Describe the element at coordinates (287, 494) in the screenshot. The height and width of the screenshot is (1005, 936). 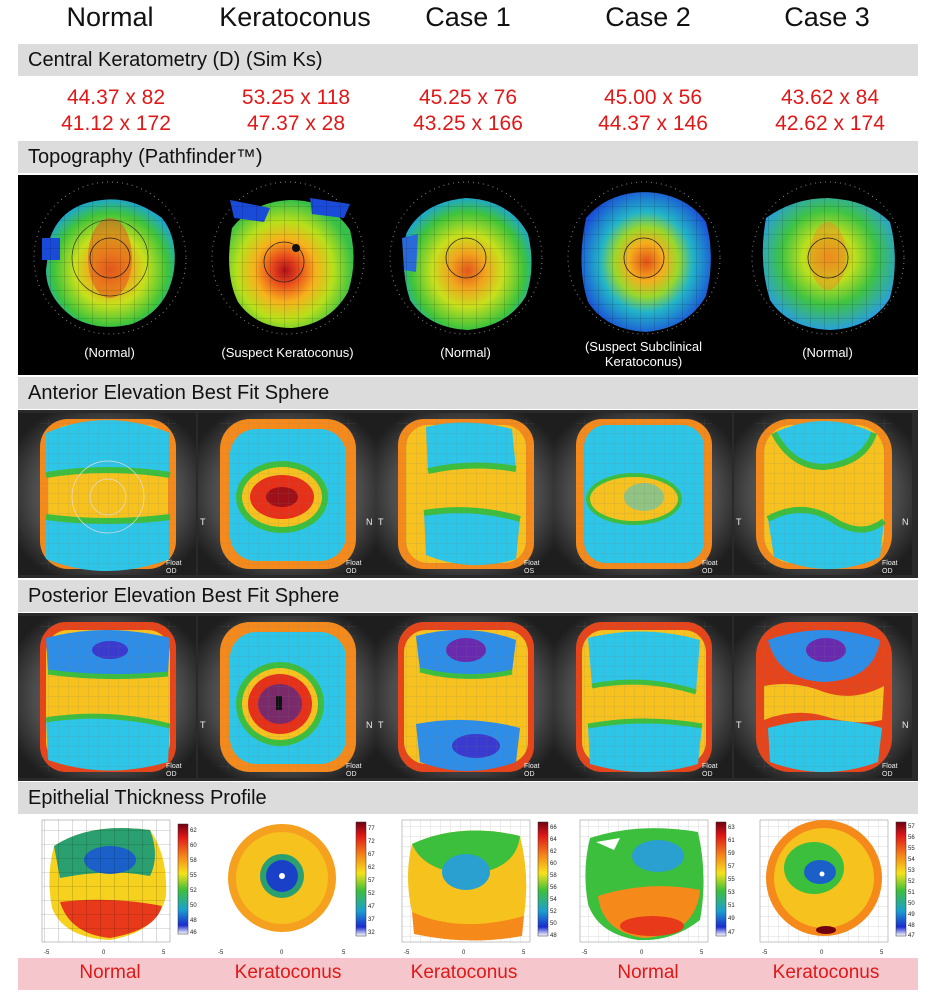
I see `anterior-elevation-map-keratoconus: T N Float OD` at that location.